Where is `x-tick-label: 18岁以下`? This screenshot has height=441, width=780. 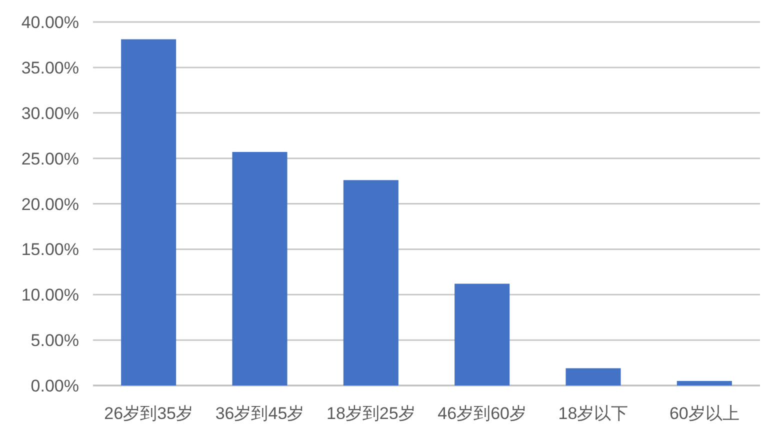 x-tick-label: 18岁以下 is located at coordinates (593, 413).